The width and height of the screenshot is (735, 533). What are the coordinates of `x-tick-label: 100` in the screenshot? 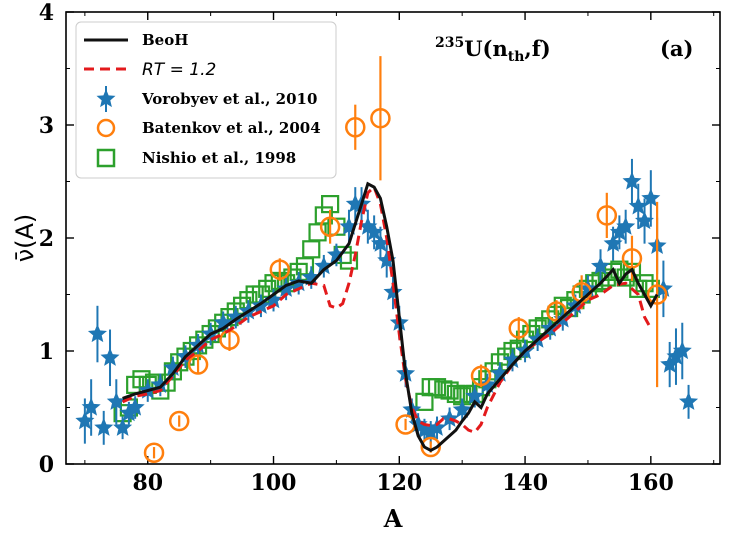 It's located at (274, 483).